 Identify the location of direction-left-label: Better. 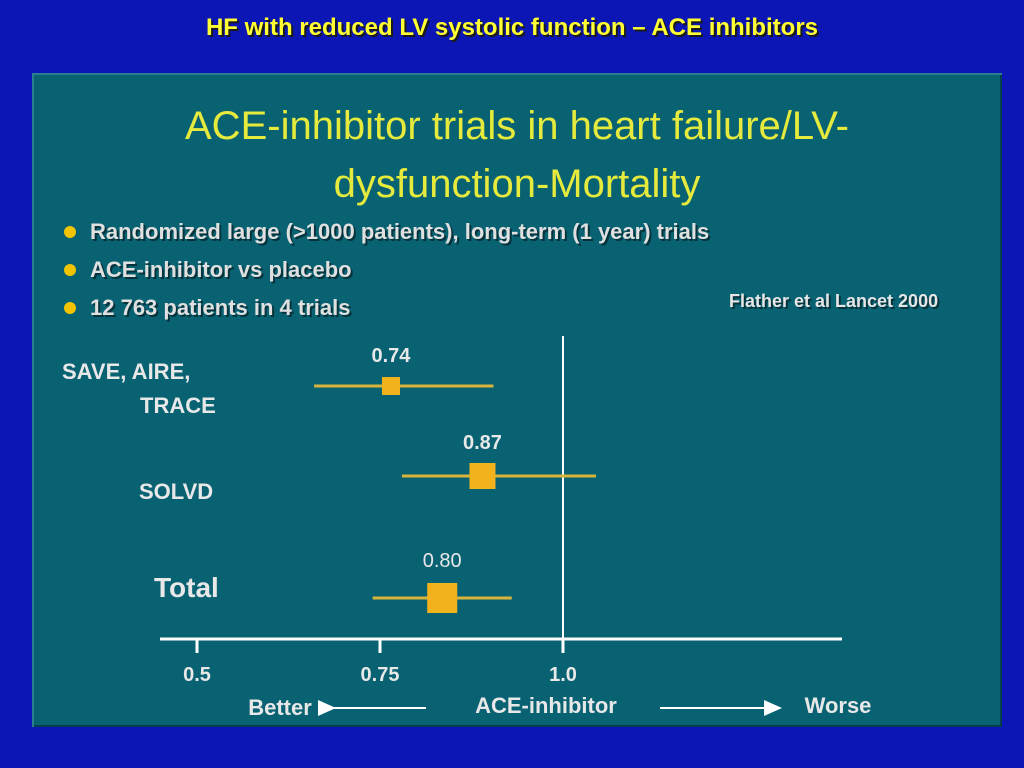
(280, 707).